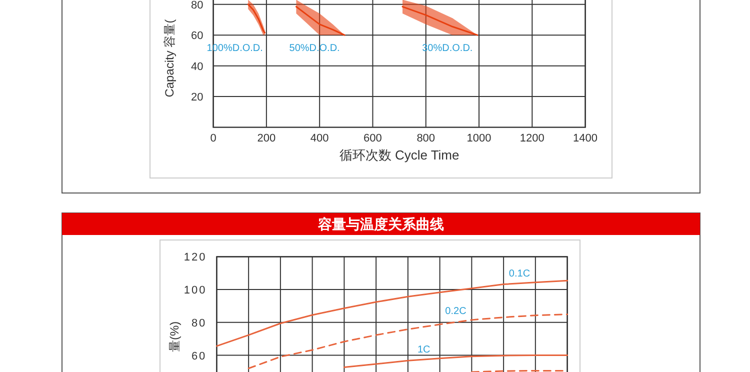 This screenshot has width=750, height=372. What do you see at coordinates (380, 224) in the screenshot?
I see `chart-title: 容量与温度关系曲线` at bounding box center [380, 224].